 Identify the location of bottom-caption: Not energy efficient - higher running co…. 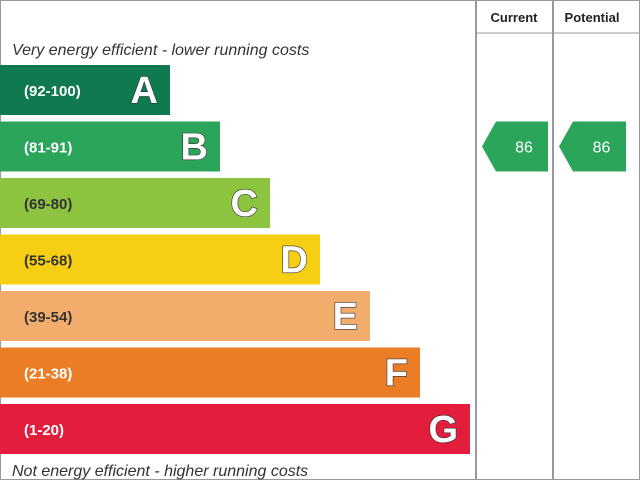
(160, 471).